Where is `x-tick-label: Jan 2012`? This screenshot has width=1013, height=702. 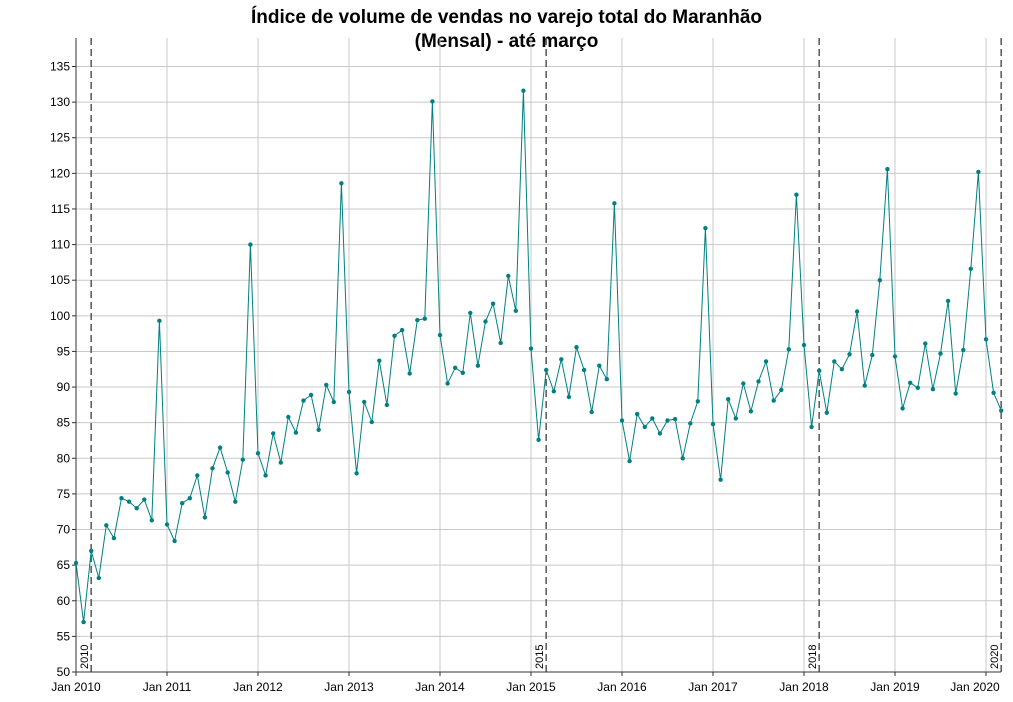
x-tick-label: Jan 2012 is located at coordinates (258, 687).